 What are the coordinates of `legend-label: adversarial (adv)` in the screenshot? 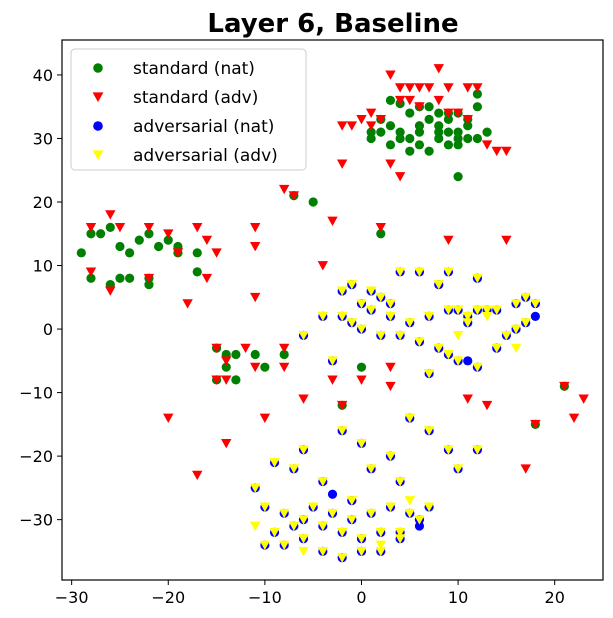 It's located at (205, 156).